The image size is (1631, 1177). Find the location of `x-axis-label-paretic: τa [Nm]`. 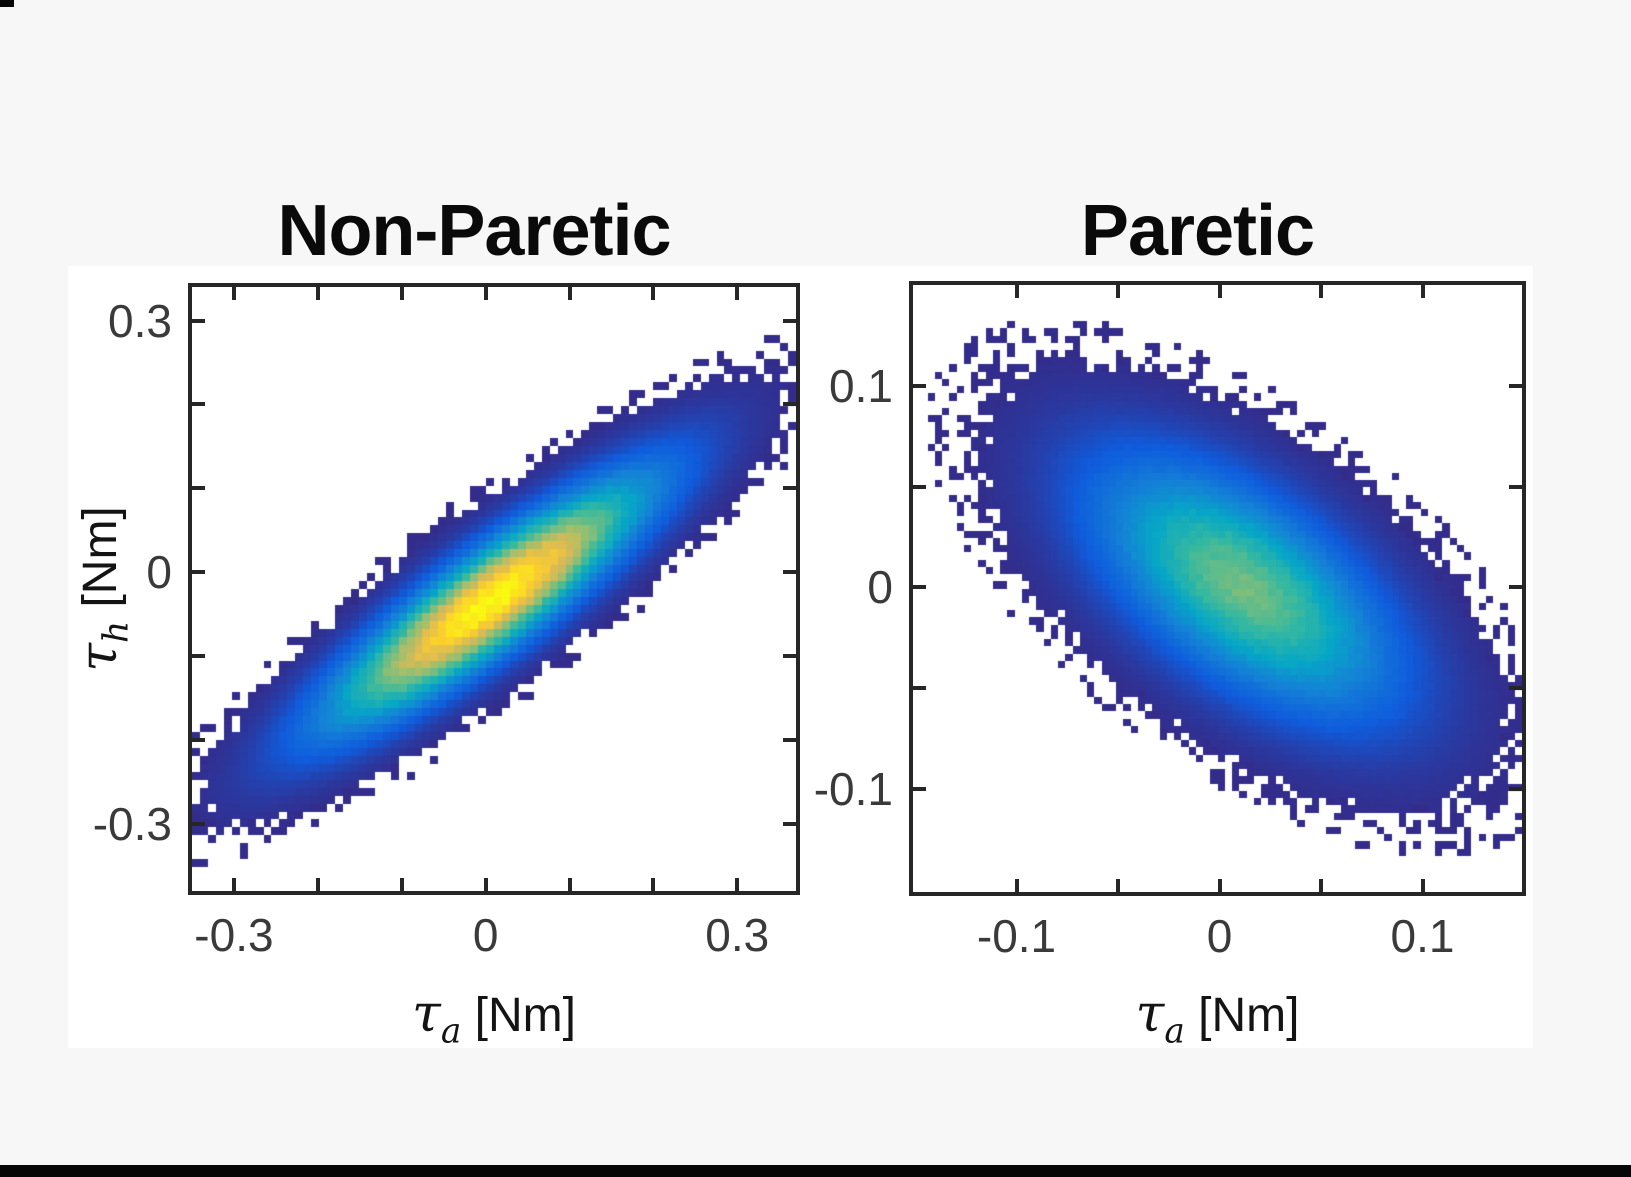

x-axis-label-paretic: τa [Nm] is located at coordinates (1217, 1018).